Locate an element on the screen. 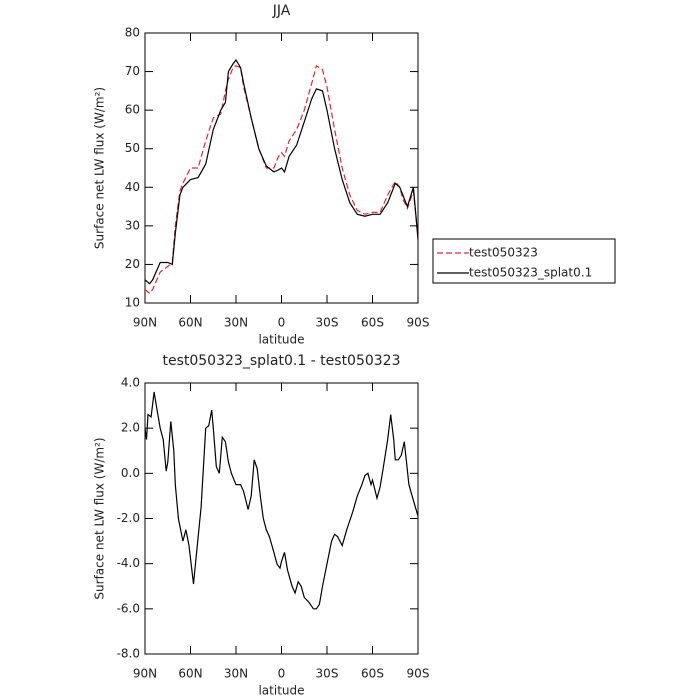 This screenshot has height=700, width=700. legend-label: test050323_splat0.1 is located at coordinates (530, 273).